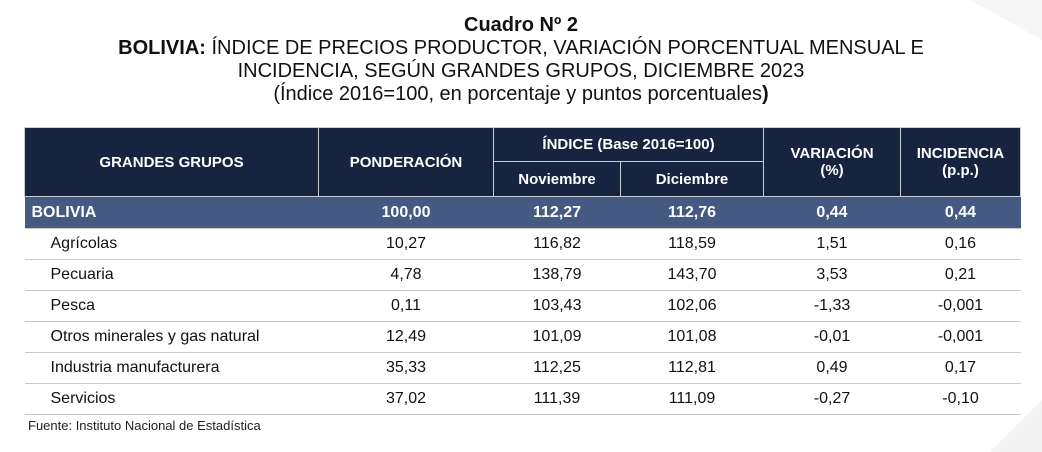 This screenshot has width=1042, height=452. Describe the element at coordinates (832, 275) in the screenshot. I see `cell-var: 3,53` at that location.